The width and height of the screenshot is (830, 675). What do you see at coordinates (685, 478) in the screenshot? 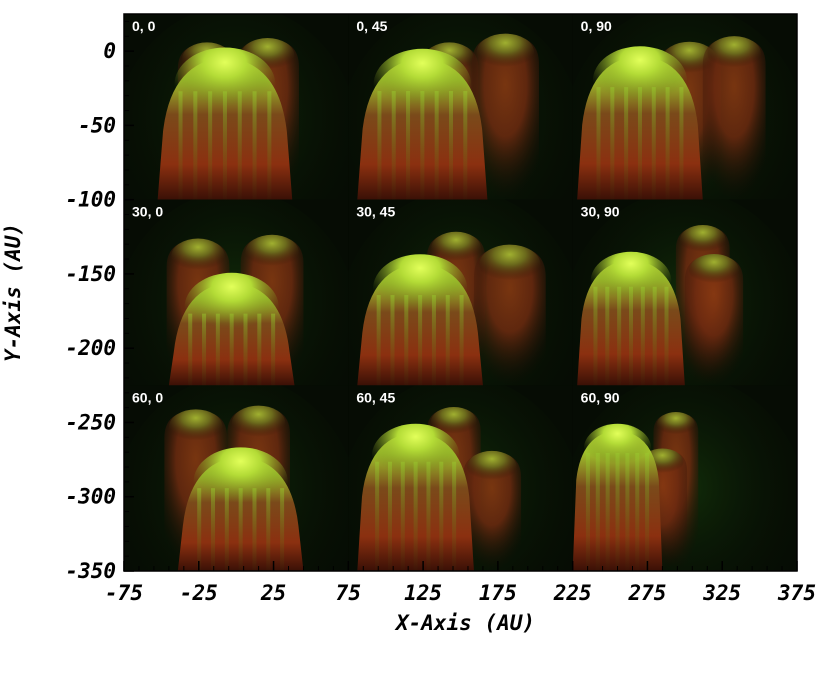
I see `panel-60-90: 60, 90` at bounding box center [685, 478].